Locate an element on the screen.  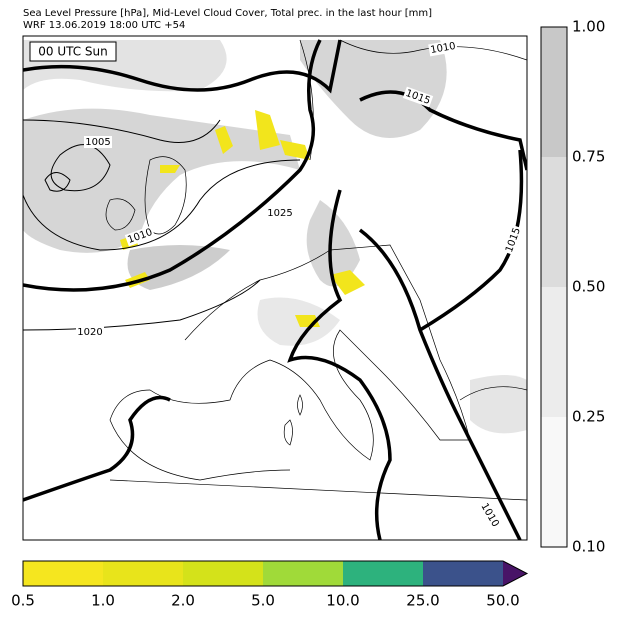
time-label: 00 UTC Sun is located at coordinates (73, 52).